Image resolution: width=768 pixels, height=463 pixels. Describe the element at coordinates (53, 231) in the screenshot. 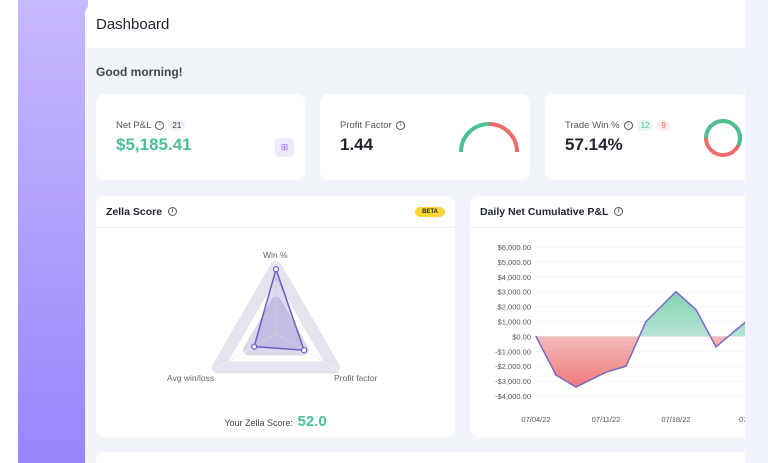

I see `sidebar` at that location.